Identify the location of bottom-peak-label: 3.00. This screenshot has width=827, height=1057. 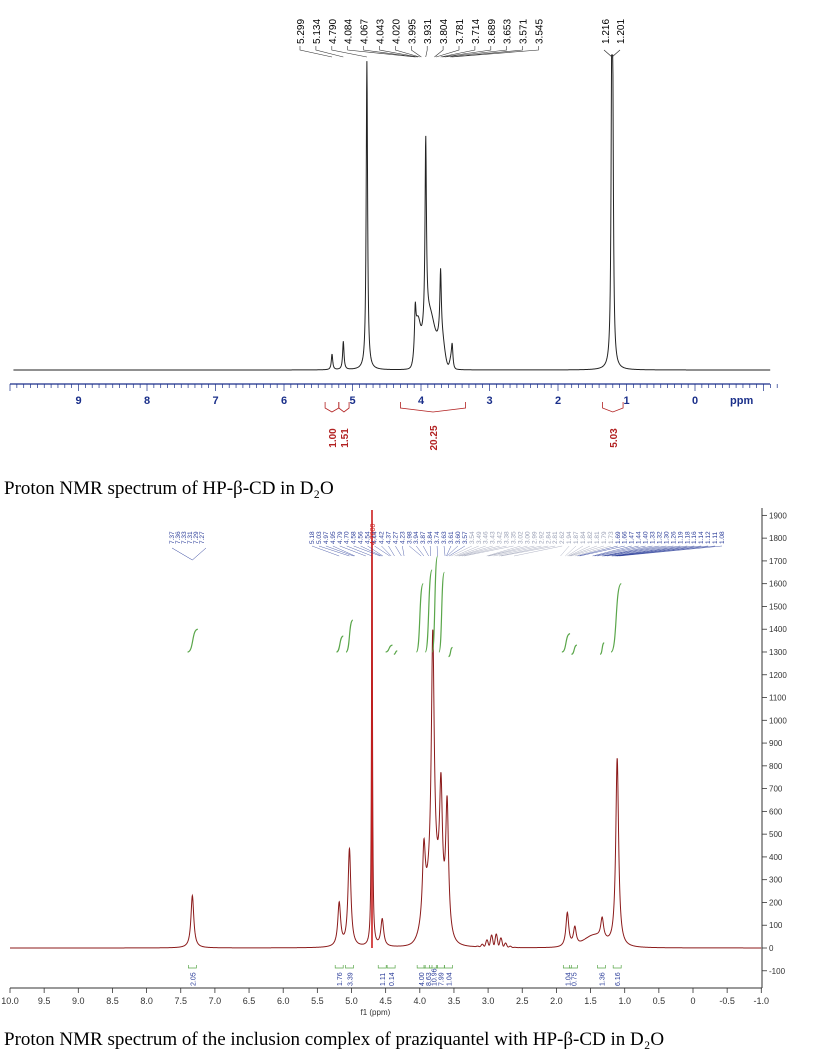
(527, 537).